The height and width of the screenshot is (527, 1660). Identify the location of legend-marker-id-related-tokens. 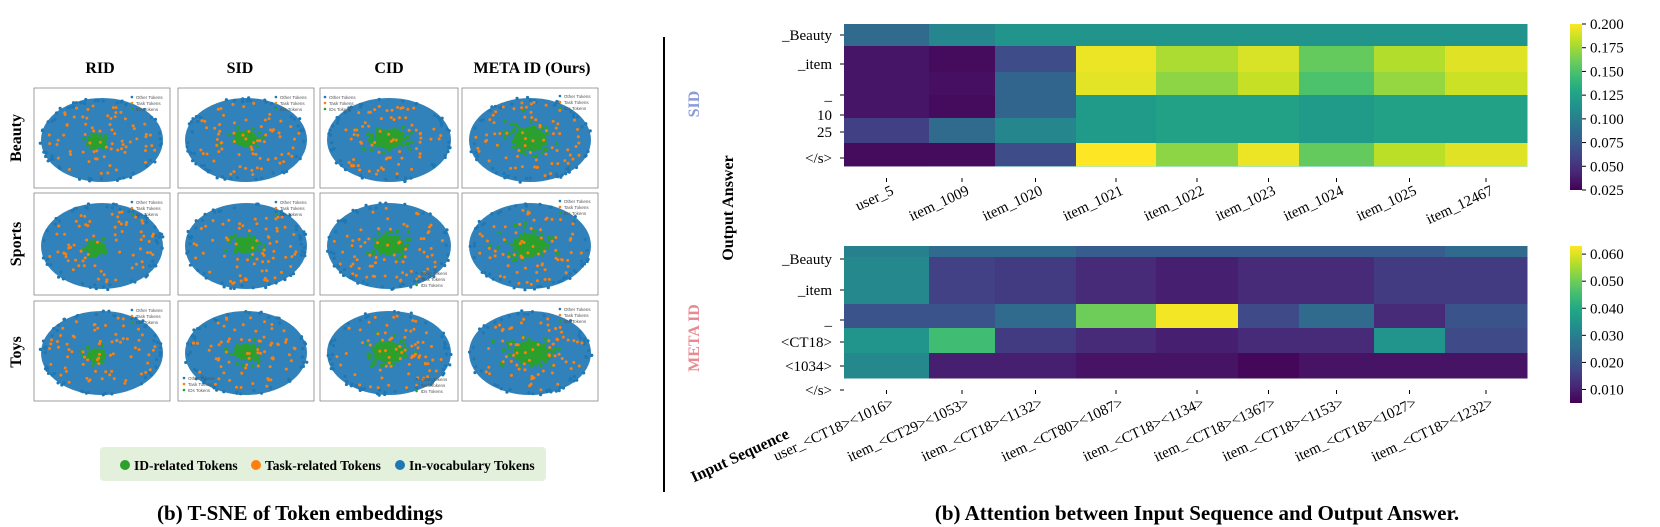
(125, 465).